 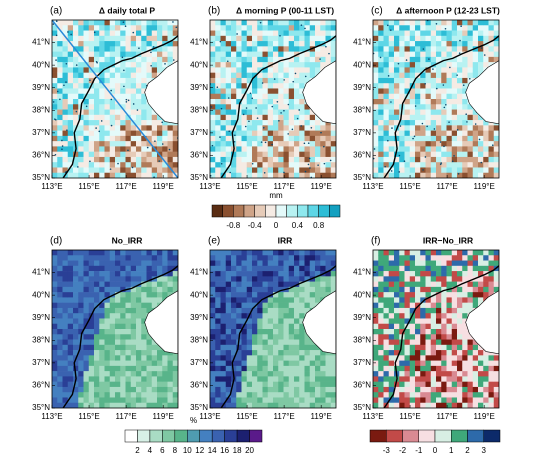 I want to click on lon-label: 119°E, so click(x=484, y=186).